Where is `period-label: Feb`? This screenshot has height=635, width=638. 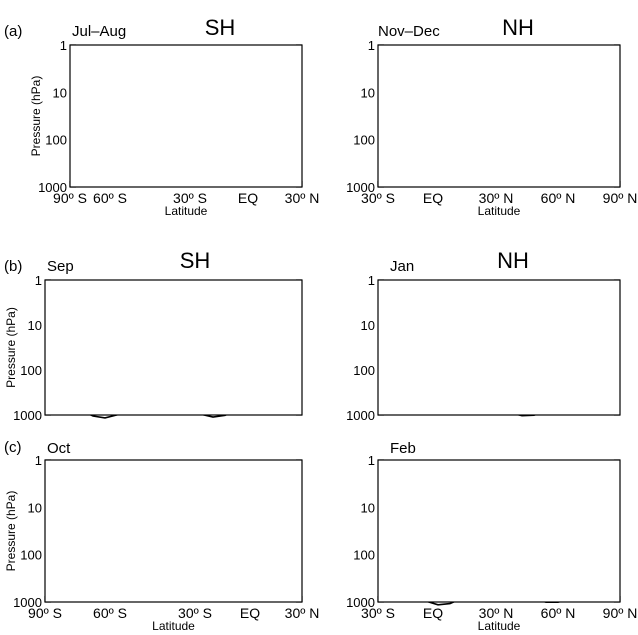
period-label: Feb is located at coordinates (403, 448).